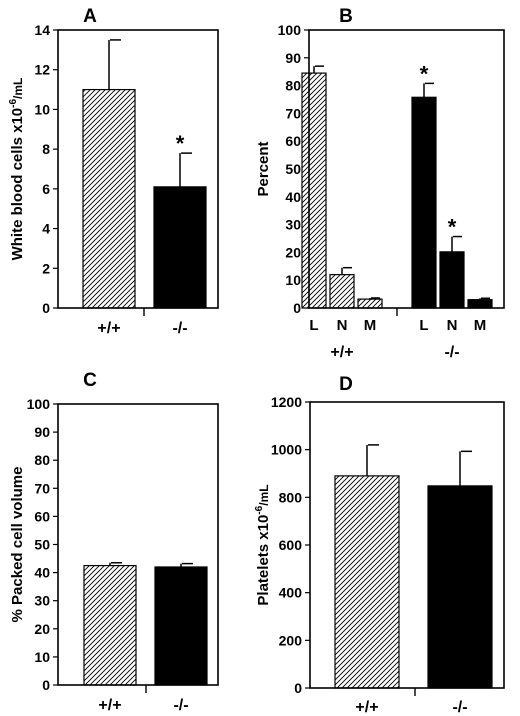  What do you see at coordinates (42, 70) in the screenshot?
I see `y-tick-label: 12` at bounding box center [42, 70].